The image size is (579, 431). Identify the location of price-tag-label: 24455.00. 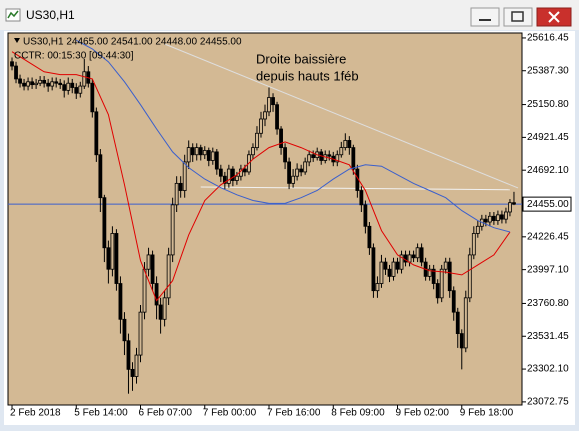
(548, 204).